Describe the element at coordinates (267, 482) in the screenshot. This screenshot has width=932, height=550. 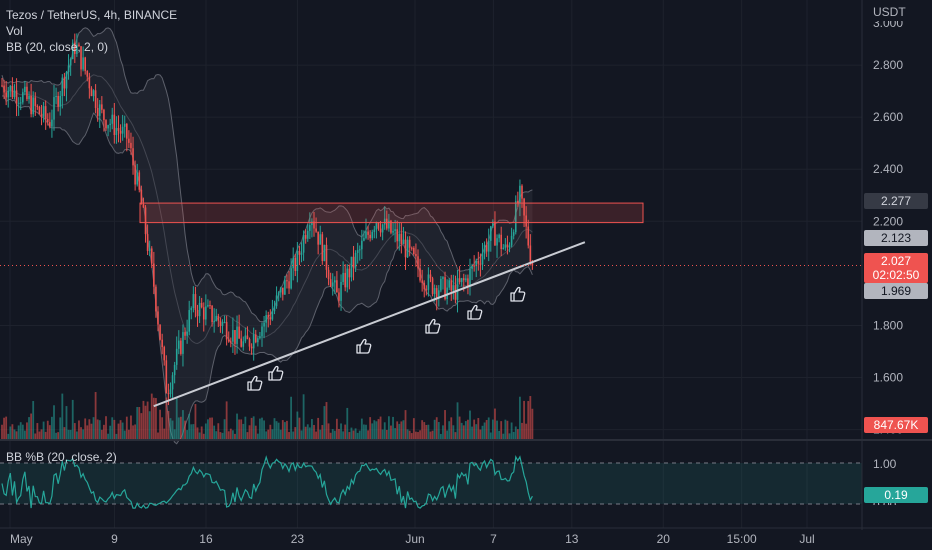
I see `pctb-line` at that location.